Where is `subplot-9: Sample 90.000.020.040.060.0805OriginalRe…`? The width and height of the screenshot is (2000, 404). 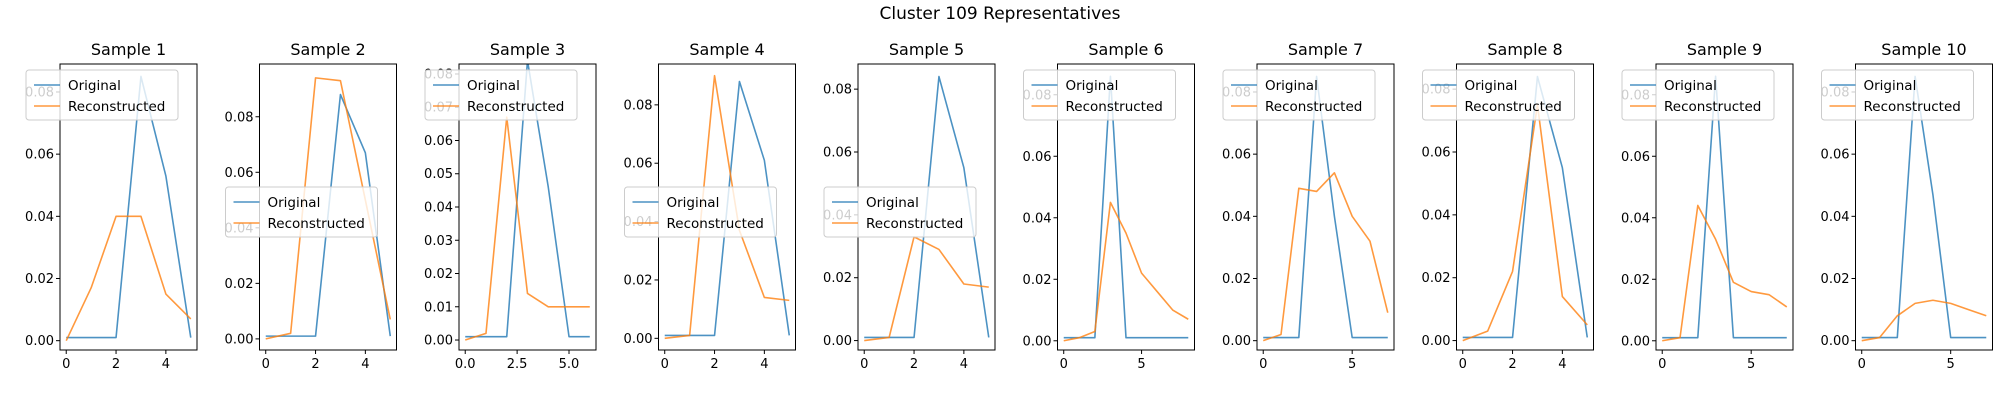 subplot-9: Sample 90.000.020.040.060.0805OriginalRe… is located at coordinates (1707, 206).